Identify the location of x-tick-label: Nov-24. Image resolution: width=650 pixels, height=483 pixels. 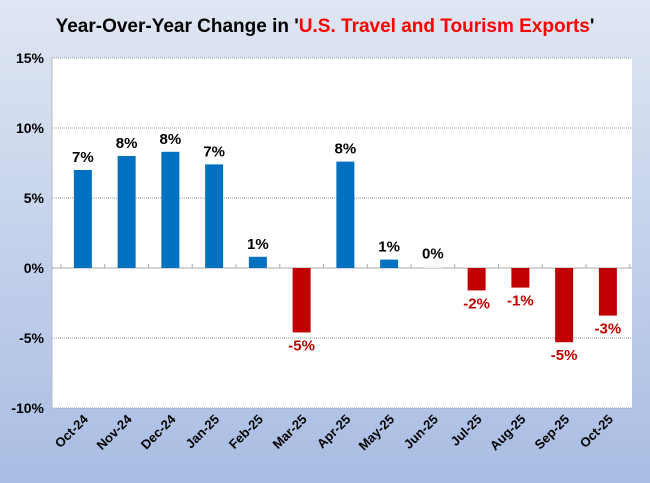
(114, 432).